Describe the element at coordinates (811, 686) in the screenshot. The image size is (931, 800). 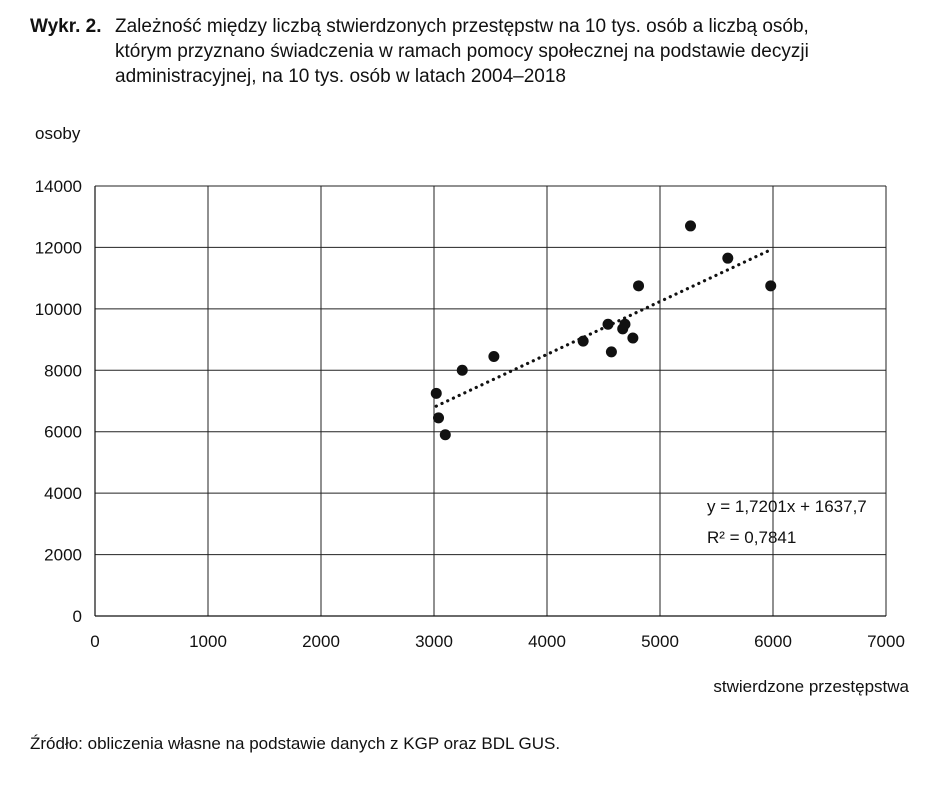
I see `x-axis-label: stwierdzone przestępstwa` at that location.